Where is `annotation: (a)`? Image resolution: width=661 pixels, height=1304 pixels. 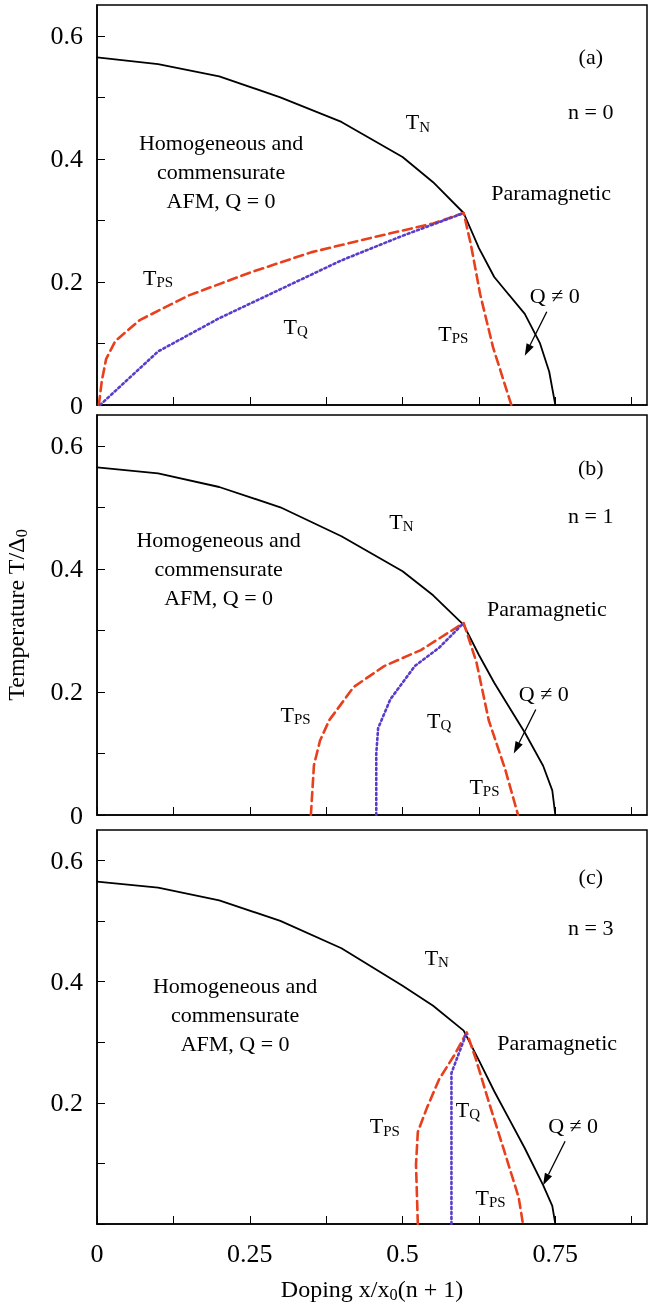
annotation: (a) is located at coordinates (590, 56).